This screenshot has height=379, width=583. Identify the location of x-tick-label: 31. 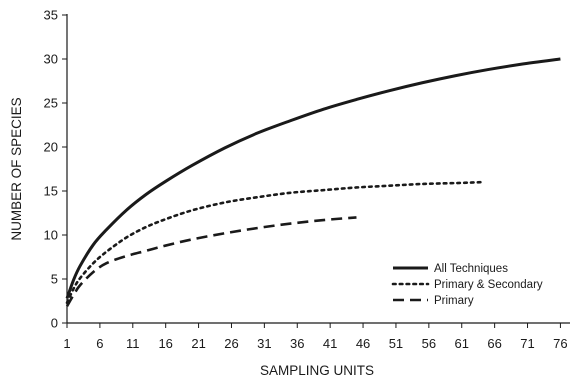
(264, 343).